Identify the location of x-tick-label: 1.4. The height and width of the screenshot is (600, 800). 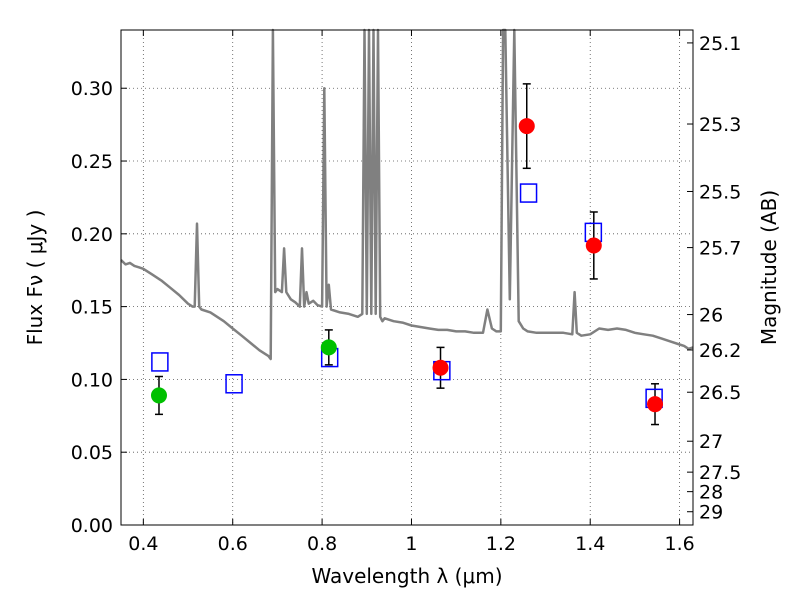
(590, 544).